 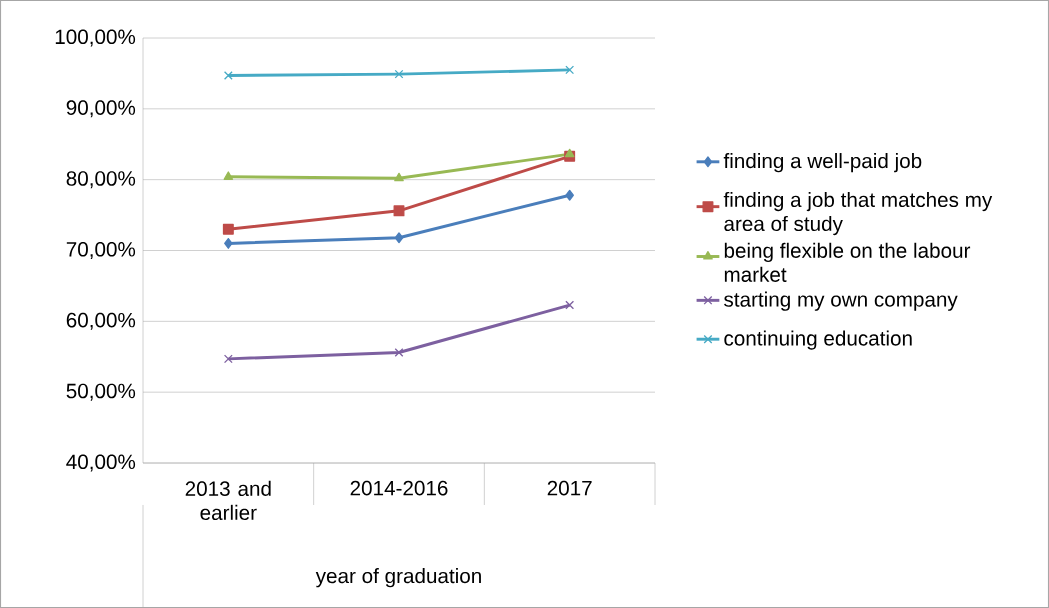 I want to click on y-tick-label: 60,00%, so click(x=101, y=321).